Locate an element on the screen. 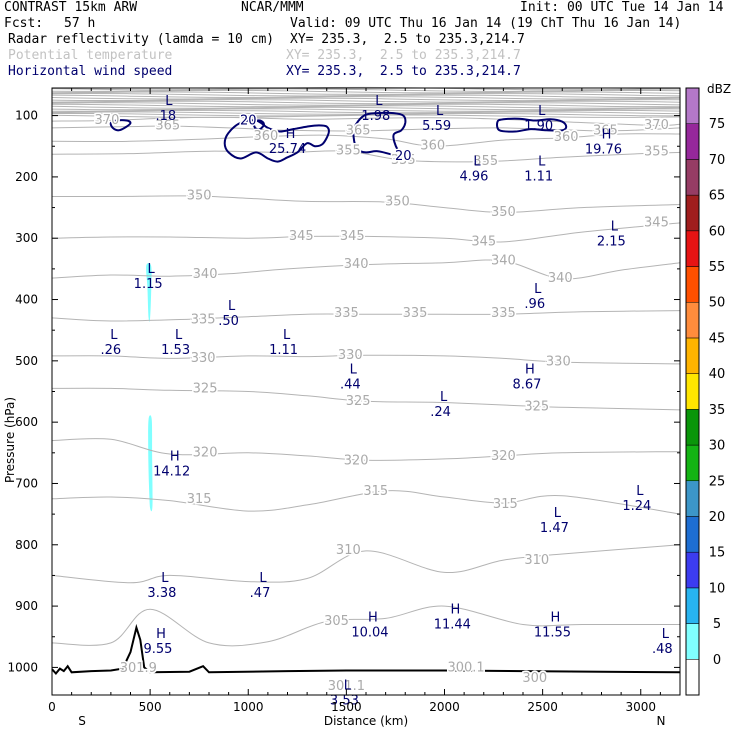 The width and height of the screenshot is (740, 740). colorbar-label-65: 65 is located at coordinates (717, 196).